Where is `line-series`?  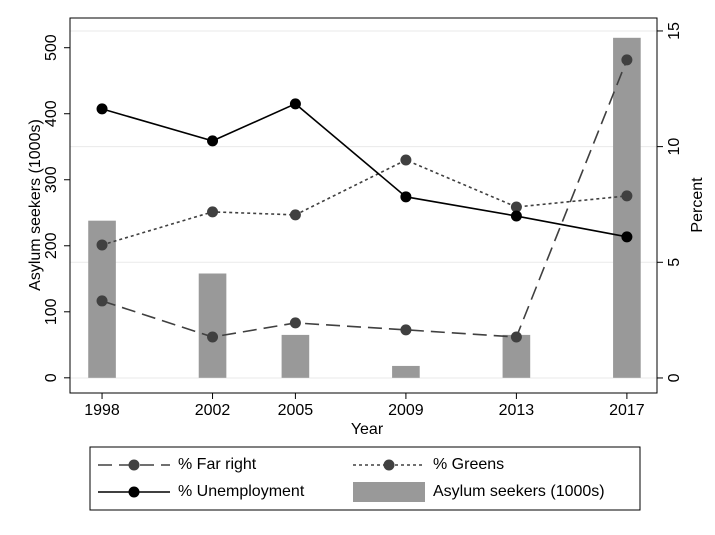
line-series is located at coordinates (364, 202).